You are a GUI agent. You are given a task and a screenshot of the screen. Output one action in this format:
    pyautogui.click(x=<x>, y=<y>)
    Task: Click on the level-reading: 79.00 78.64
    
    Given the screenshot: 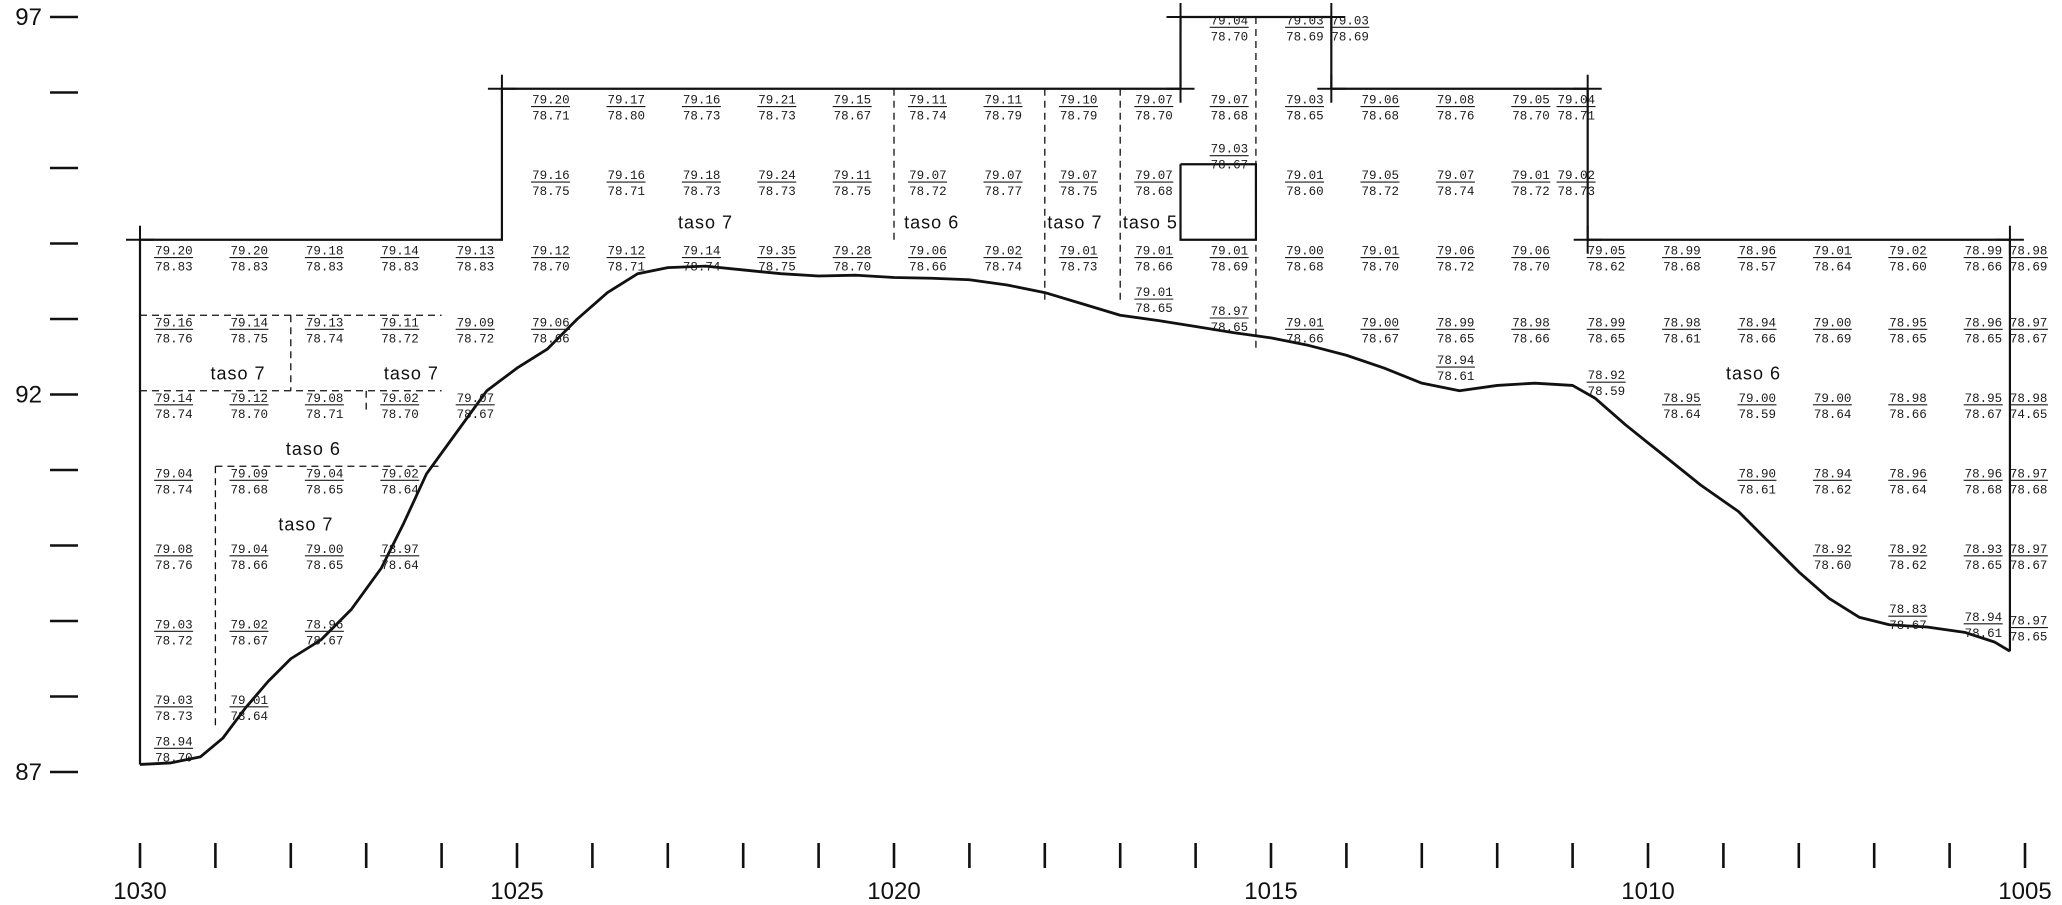 What is the action you would take?
    pyautogui.click(x=1832, y=407)
    